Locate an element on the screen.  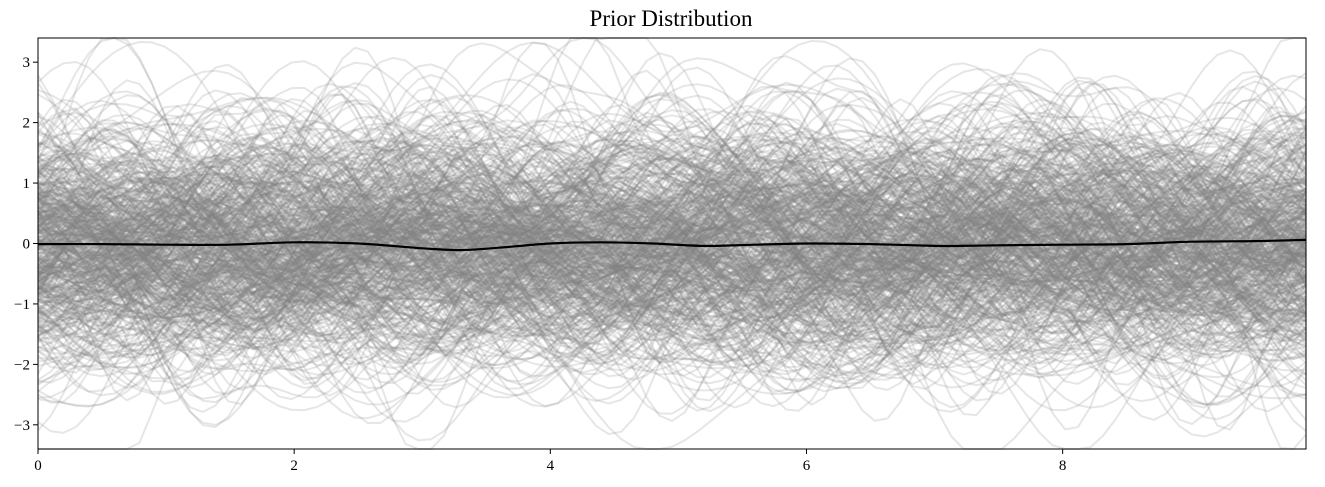
y-tick-label: 1 is located at coordinates (27, 184).